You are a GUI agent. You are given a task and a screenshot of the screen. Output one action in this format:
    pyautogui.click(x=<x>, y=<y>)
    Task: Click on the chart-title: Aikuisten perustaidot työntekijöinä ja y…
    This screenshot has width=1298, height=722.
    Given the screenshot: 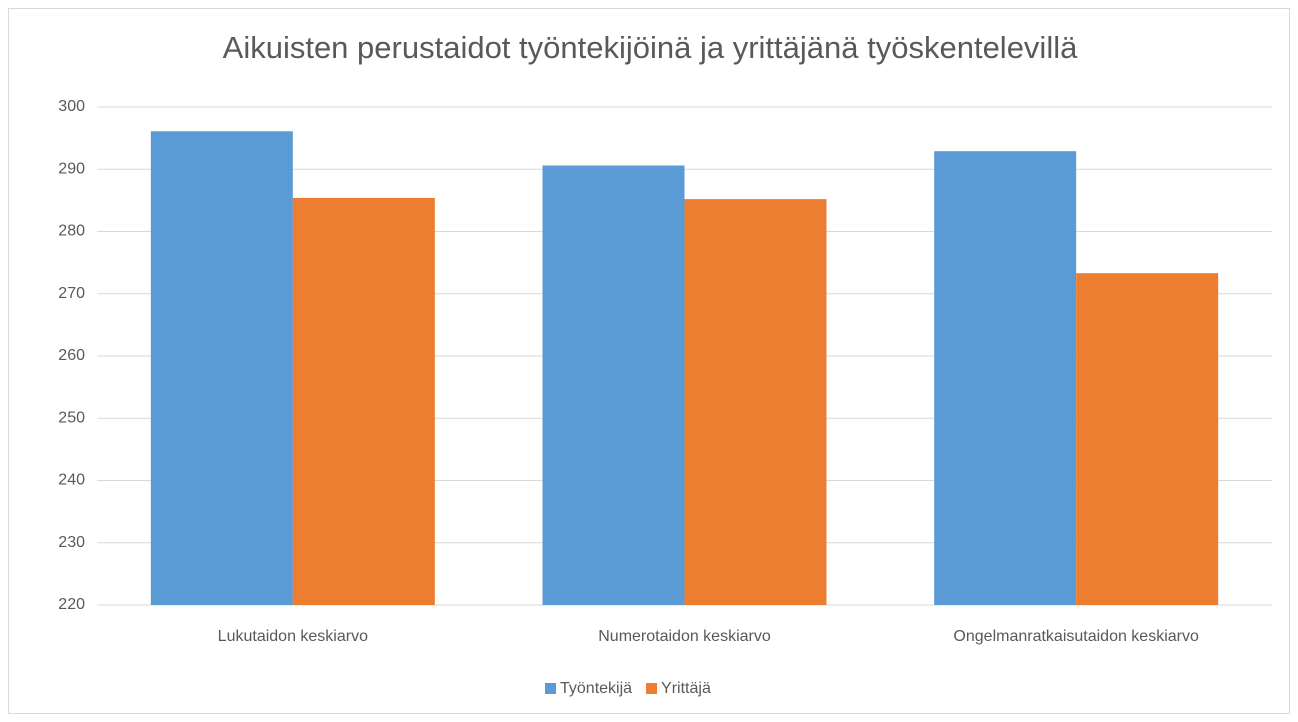 What is the action you would take?
    pyautogui.click(x=650, y=47)
    